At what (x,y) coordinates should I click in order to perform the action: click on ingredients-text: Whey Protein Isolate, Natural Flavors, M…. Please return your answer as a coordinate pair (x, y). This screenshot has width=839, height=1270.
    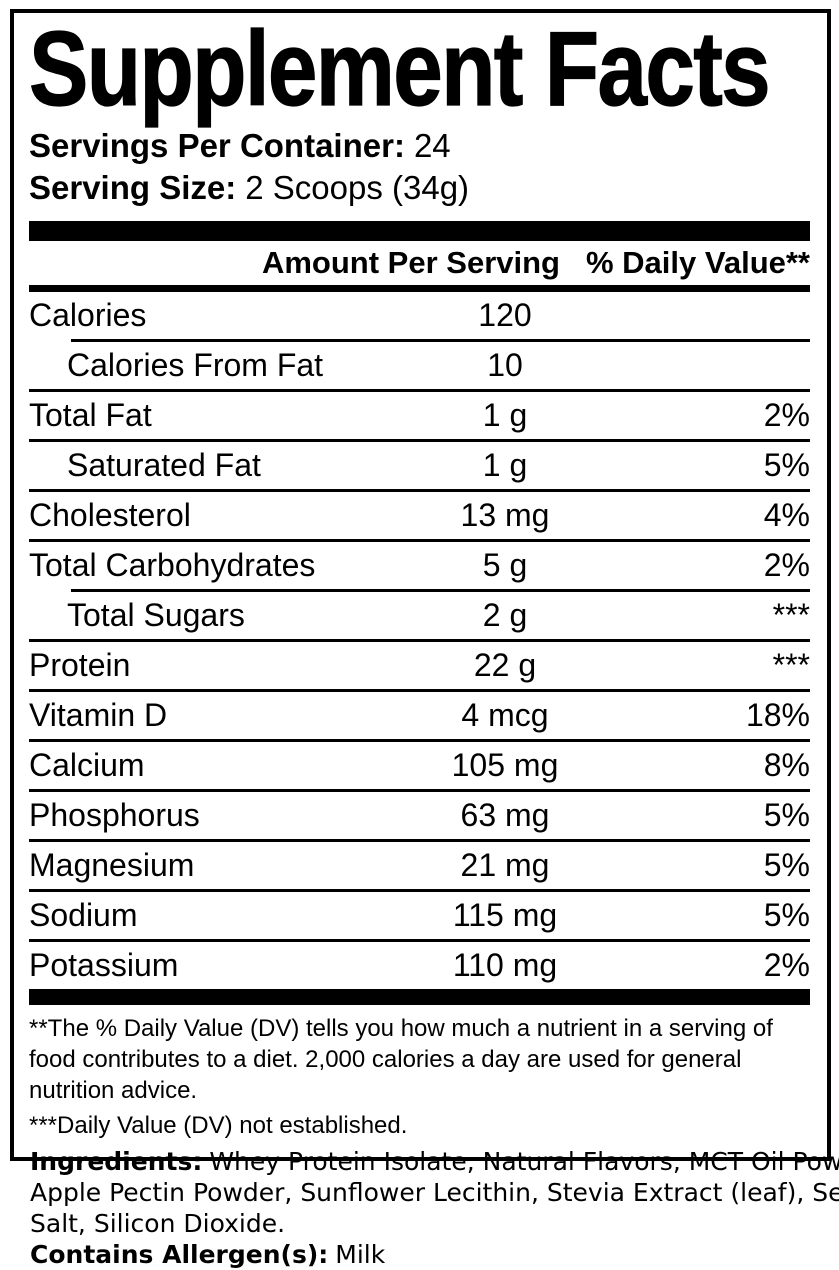
    Looking at the image, I should click on (524, 1161).